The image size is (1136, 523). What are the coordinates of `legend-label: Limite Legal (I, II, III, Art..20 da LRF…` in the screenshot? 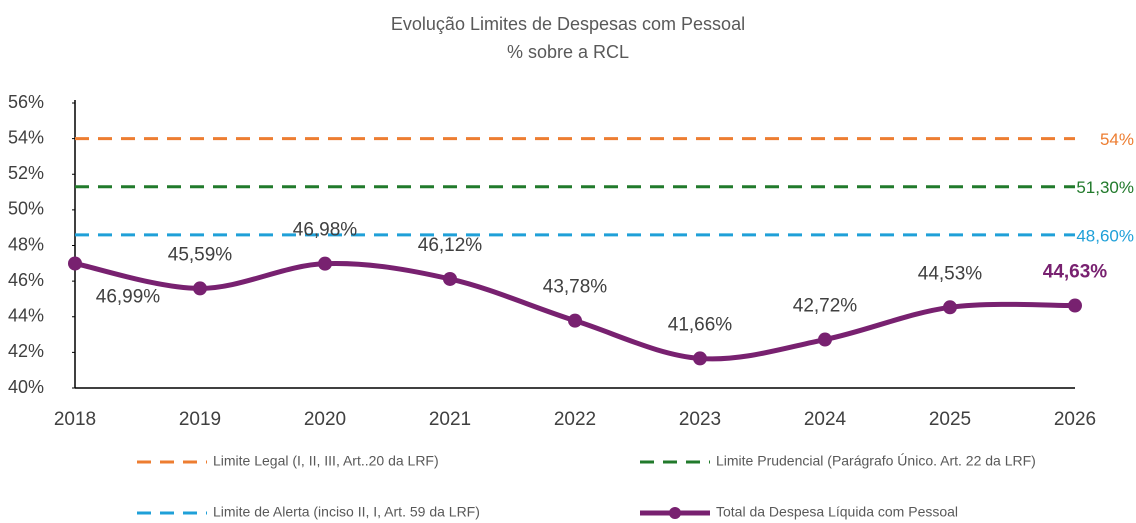 It's located at (326, 461).